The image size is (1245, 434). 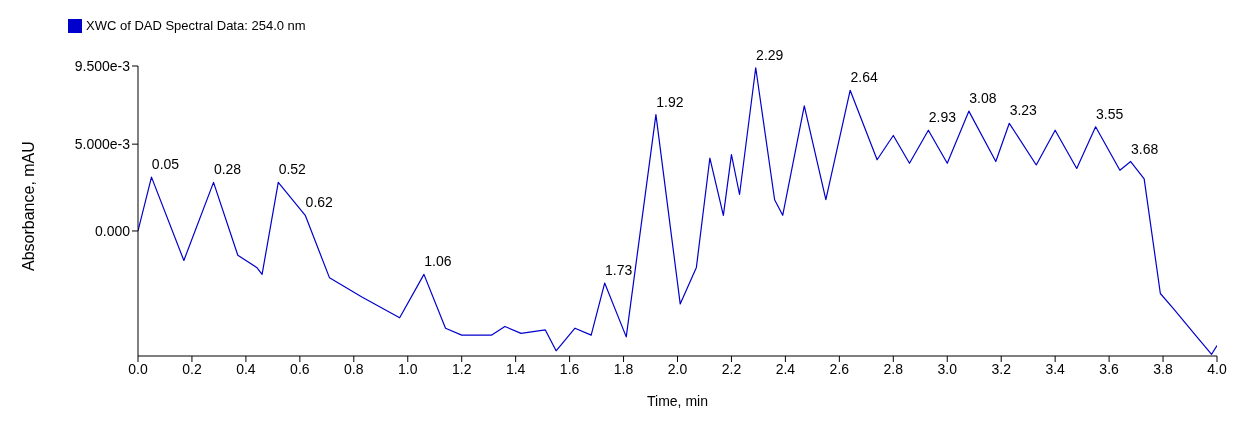 What do you see at coordinates (983, 98) in the screenshot?
I see `annotation: 3.08` at bounding box center [983, 98].